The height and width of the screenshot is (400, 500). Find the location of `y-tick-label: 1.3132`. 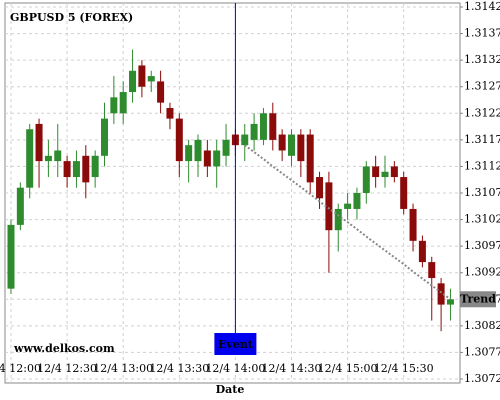

y-tick-label: 1.3132 is located at coordinates (482, 59).